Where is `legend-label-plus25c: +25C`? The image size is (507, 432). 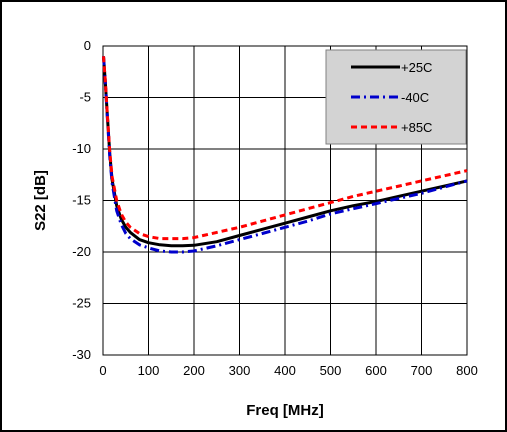 legend-label-plus25c: +25C is located at coordinates (416, 67).